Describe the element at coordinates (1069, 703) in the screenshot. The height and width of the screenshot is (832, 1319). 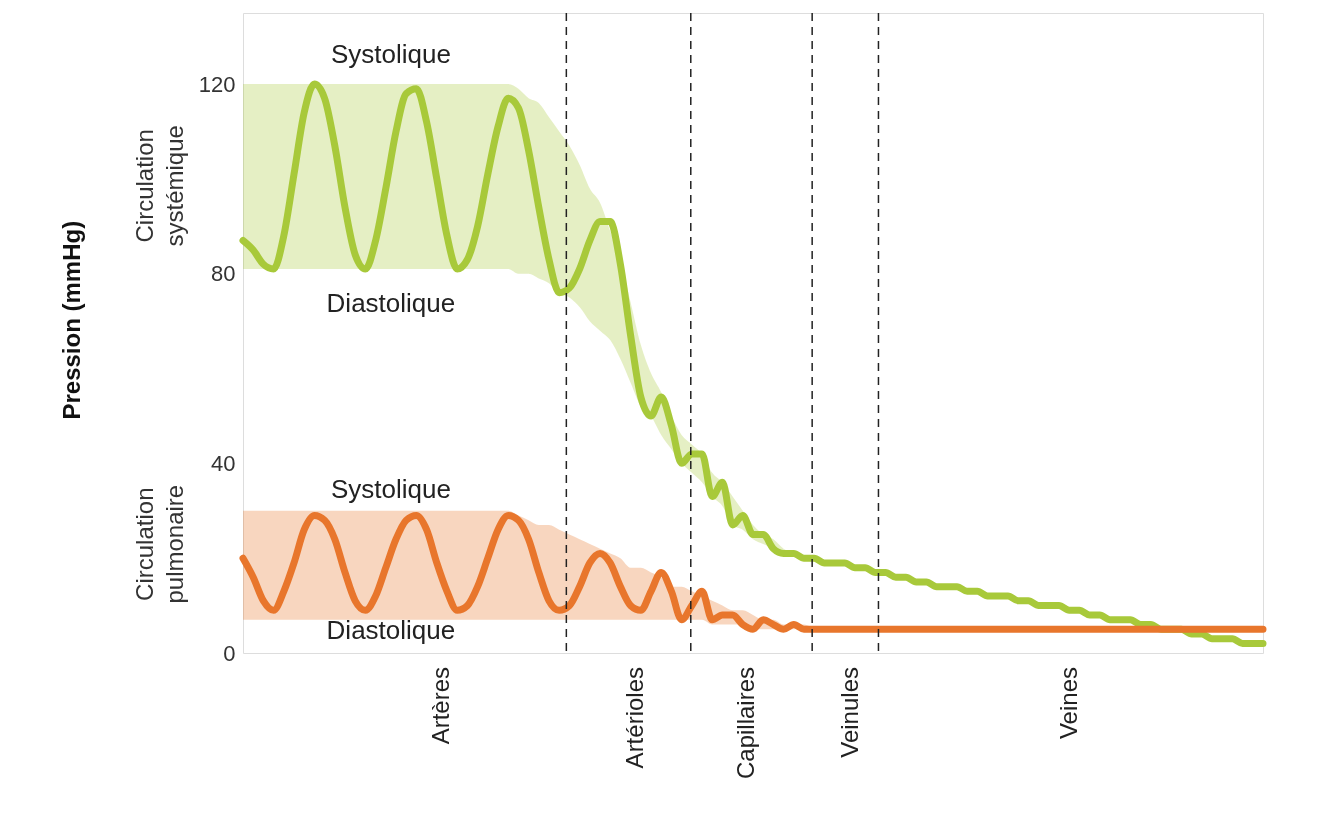
I see `text: Veines` at that location.